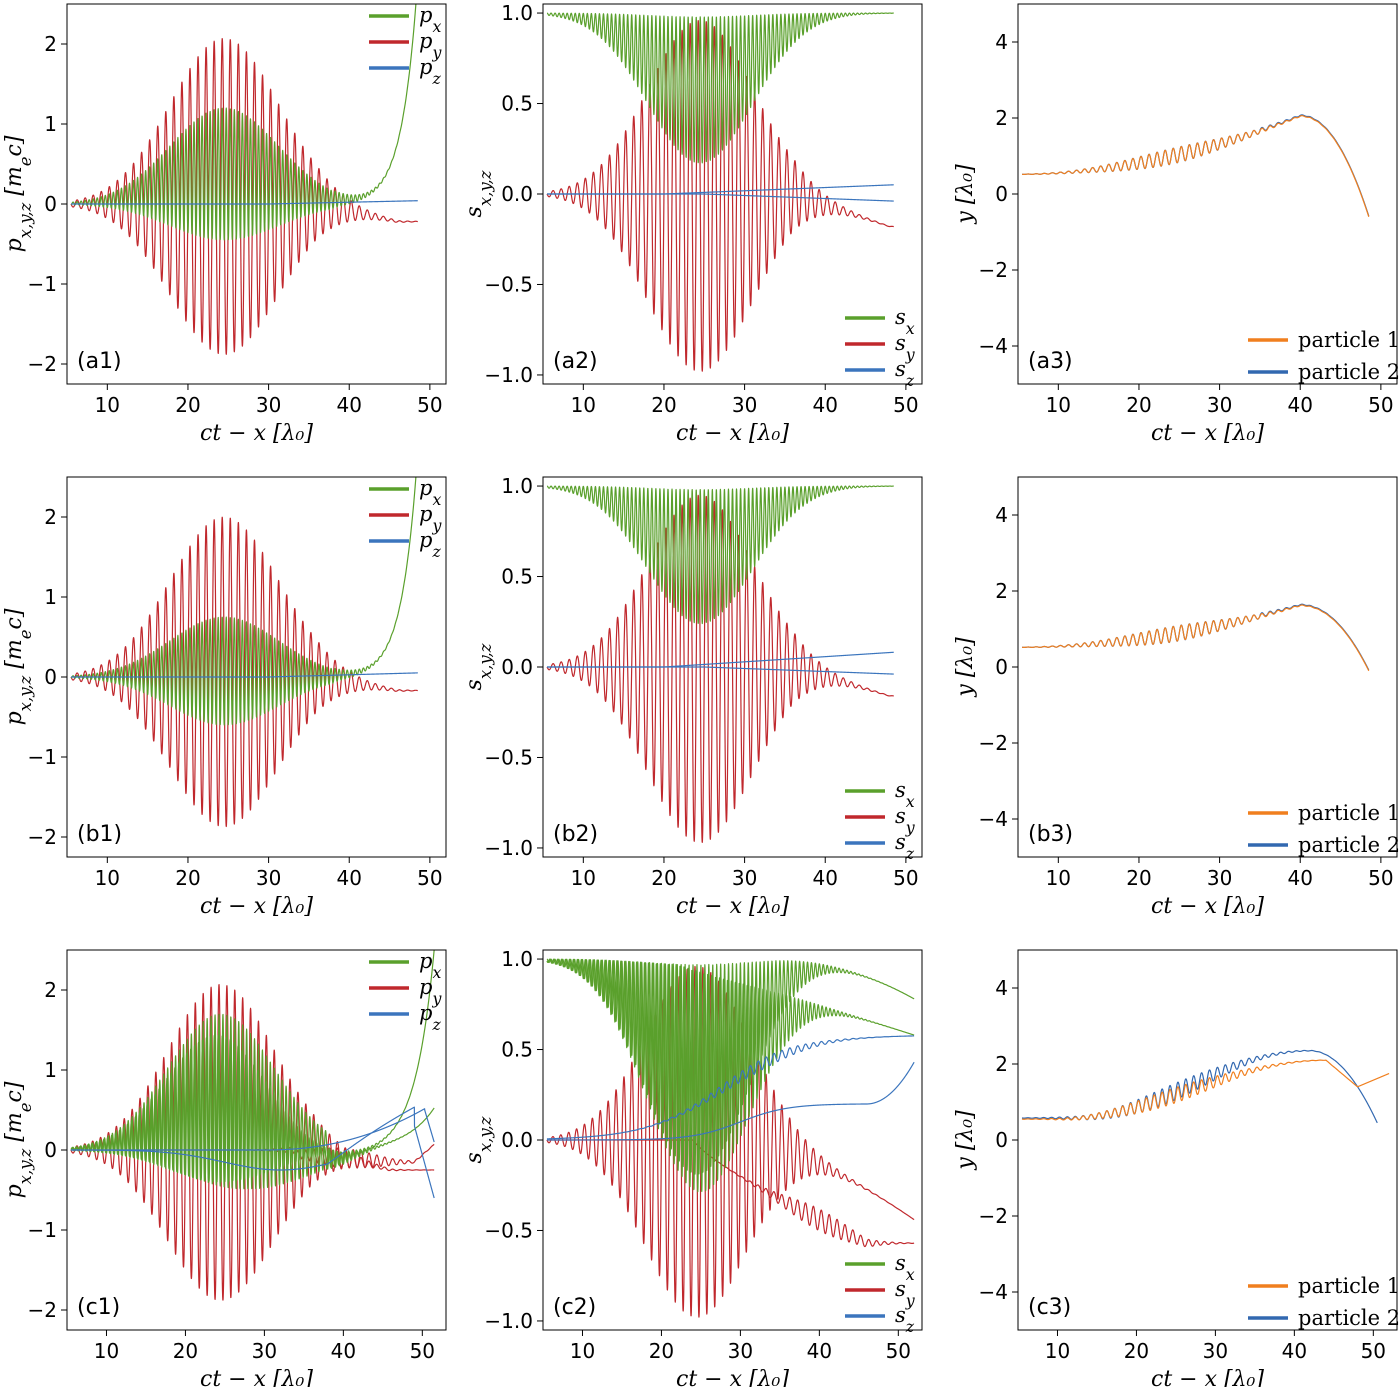 The height and width of the screenshot is (1387, 1400). What do you see at coordinates (1207, 667) in the screenshot?
I see `axes-frame` at bounding box center [1207, 667].